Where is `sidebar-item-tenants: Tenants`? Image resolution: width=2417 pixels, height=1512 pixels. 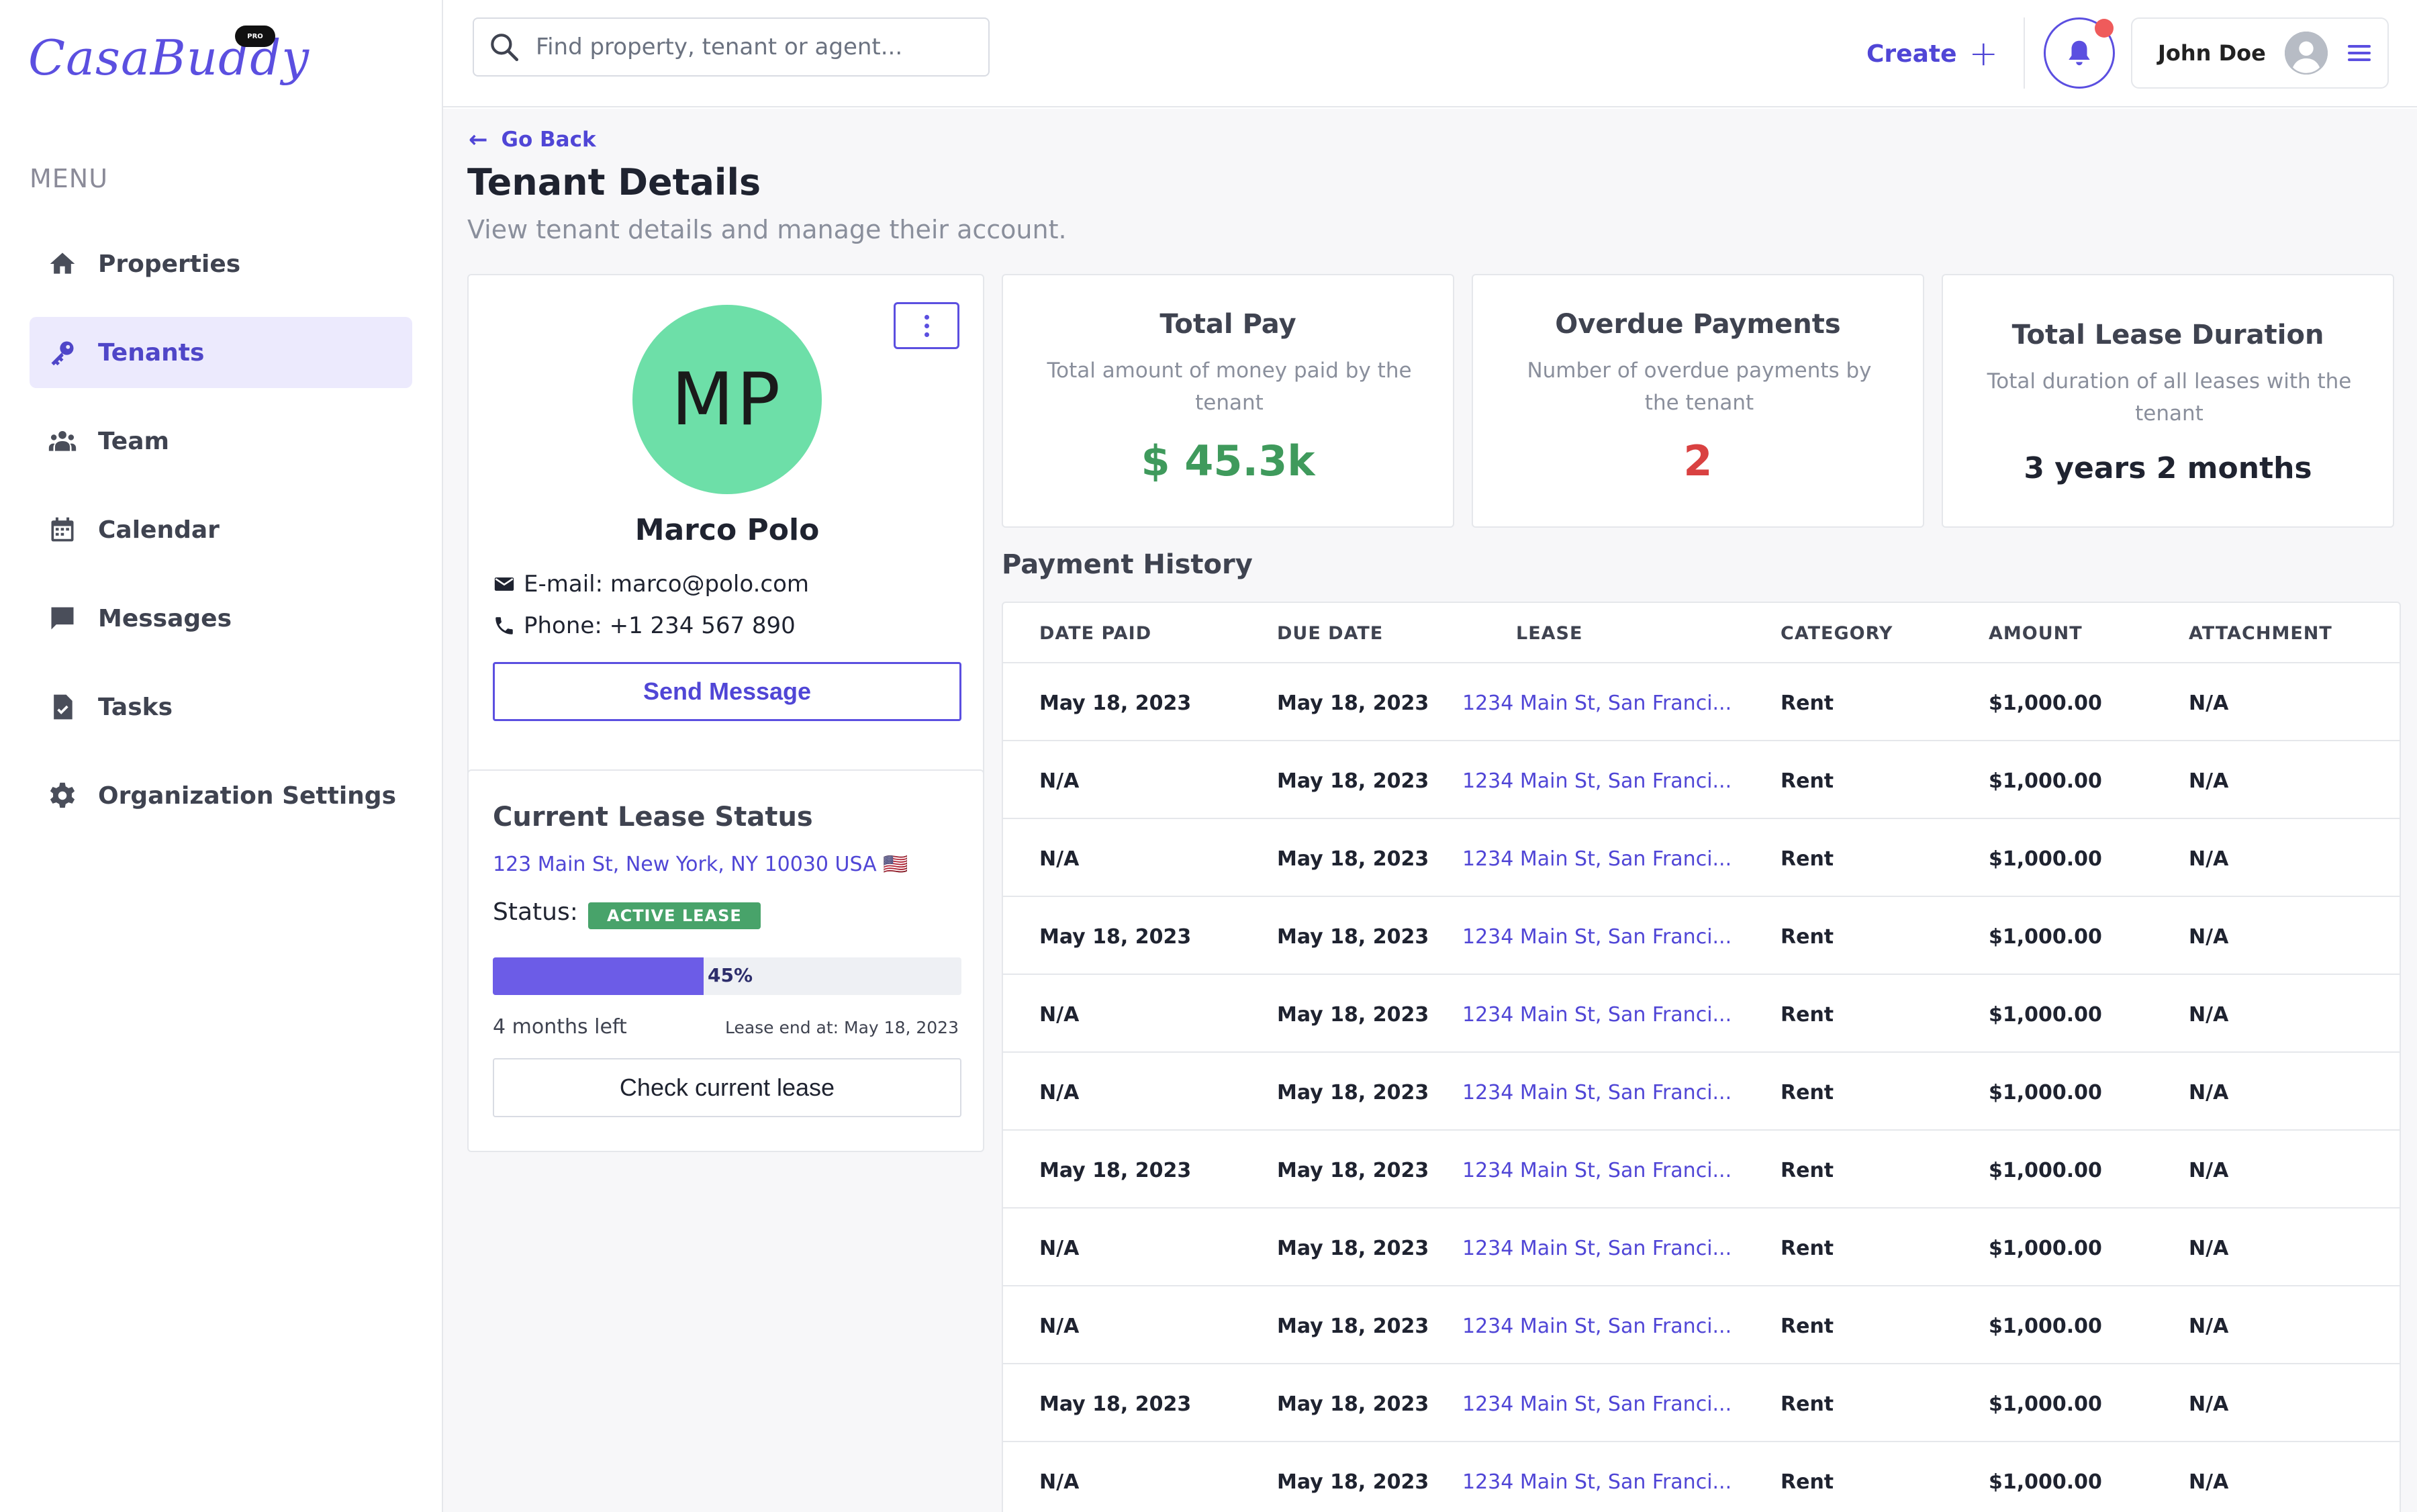
sidebar-item-tenants: Tenants is located at coordinates (221, 352).